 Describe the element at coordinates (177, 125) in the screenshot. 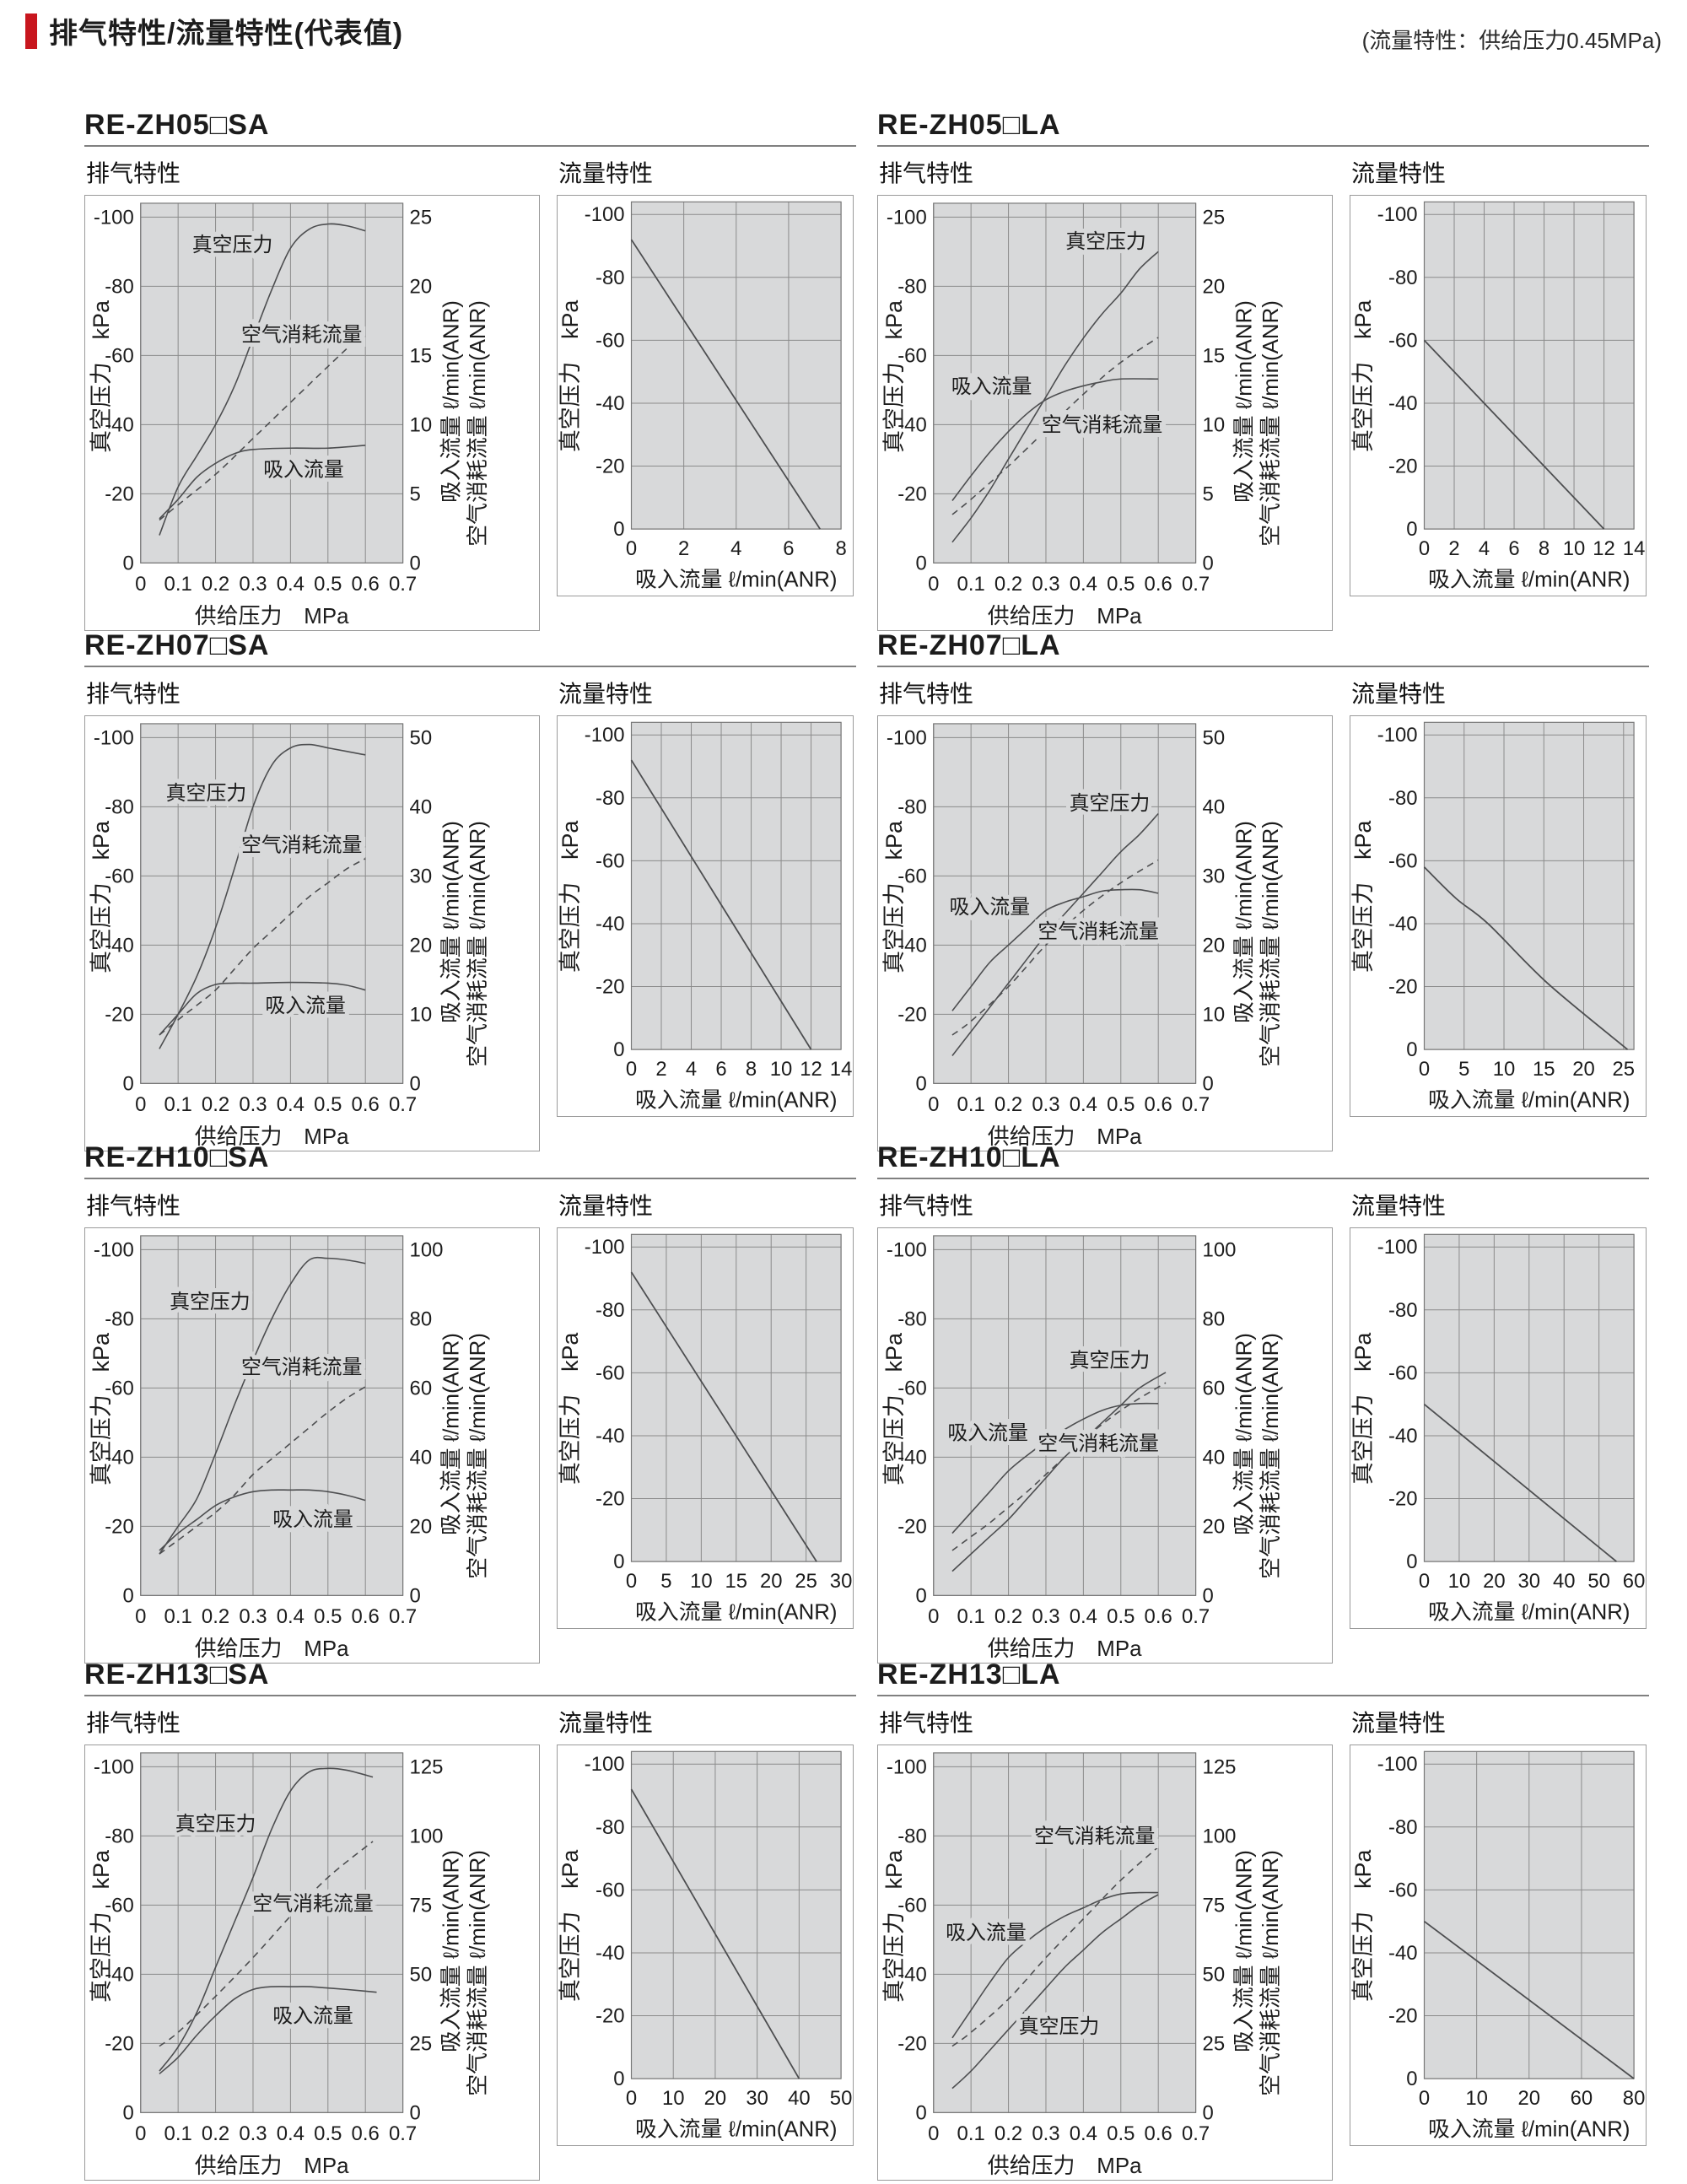

I see `model-title: RE-ZH05□SA` at that location.